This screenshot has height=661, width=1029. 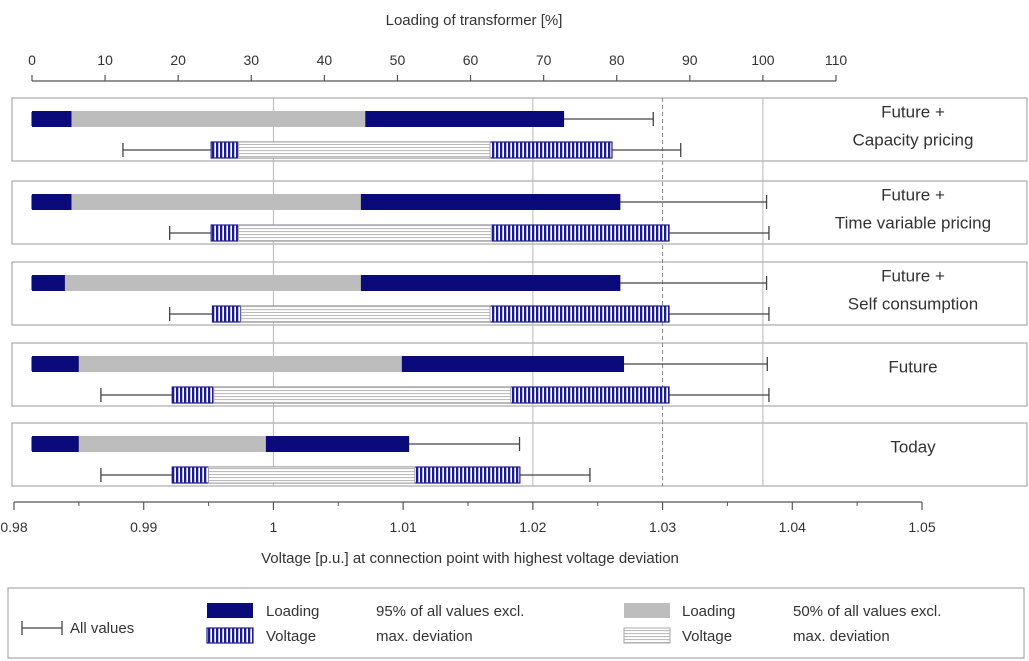 What do you see at coordinates (105, 60) in the screenshot?
I see `top-axis-tick-label: 10` at bounding box center [105, 60].